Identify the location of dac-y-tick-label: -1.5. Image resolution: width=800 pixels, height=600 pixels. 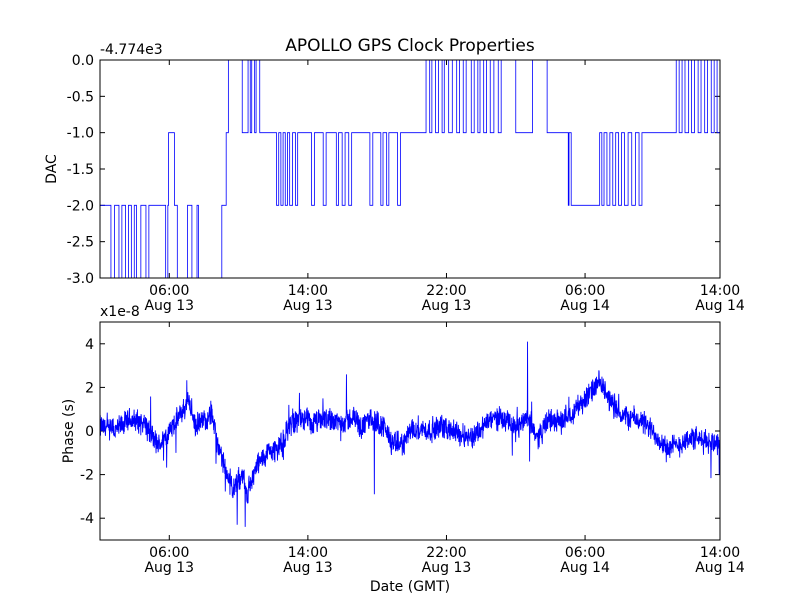
(80, 170).